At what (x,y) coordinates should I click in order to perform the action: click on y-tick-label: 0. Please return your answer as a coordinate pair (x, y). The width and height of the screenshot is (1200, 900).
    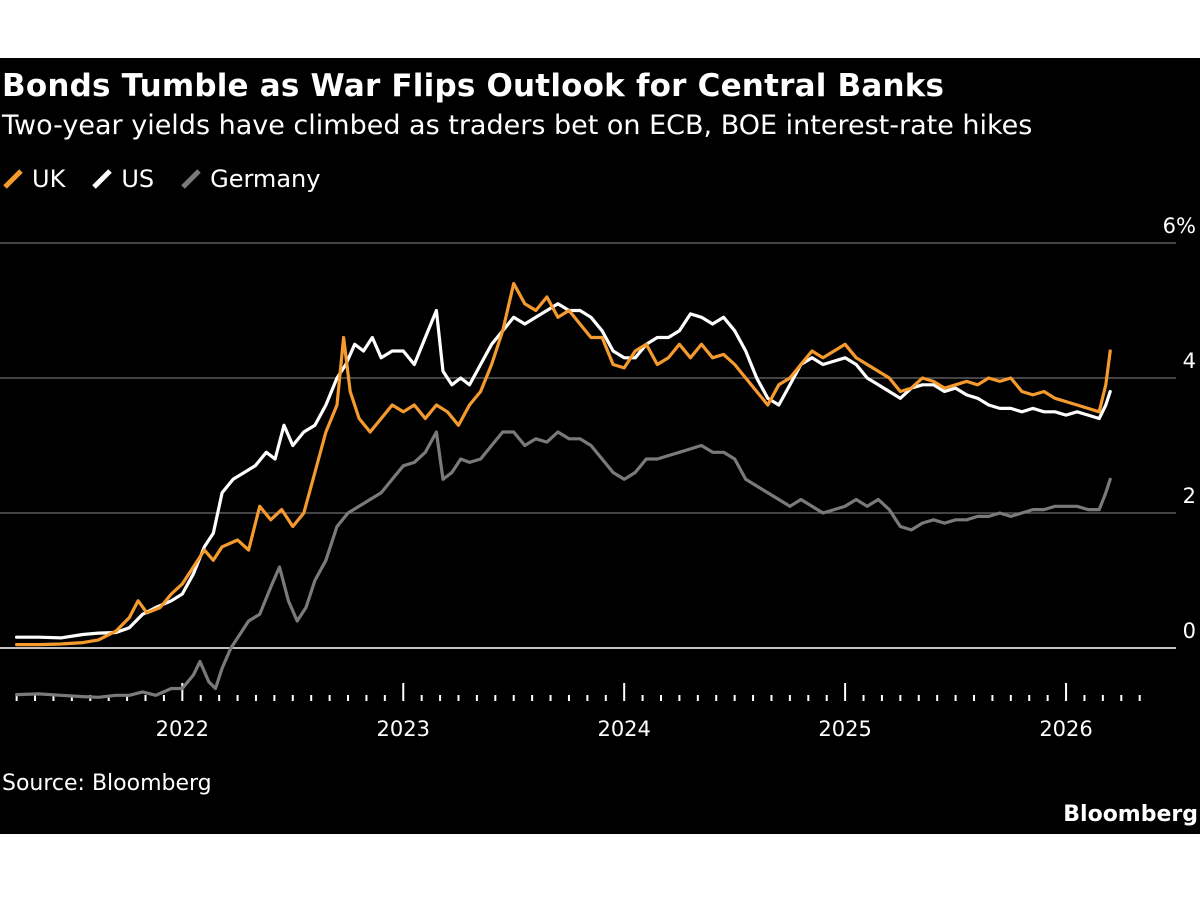
    Looking at the image, I should click on (1189, 631).